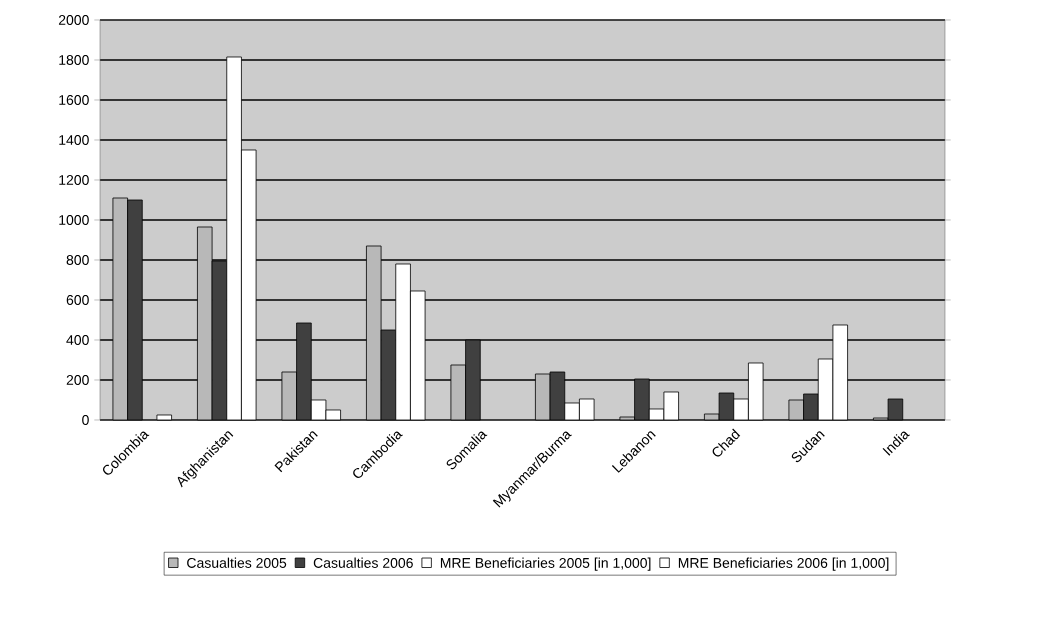 This screenshot has width=1063, height=631. I want to click on y-tick-label: 200, so click(77, 380).